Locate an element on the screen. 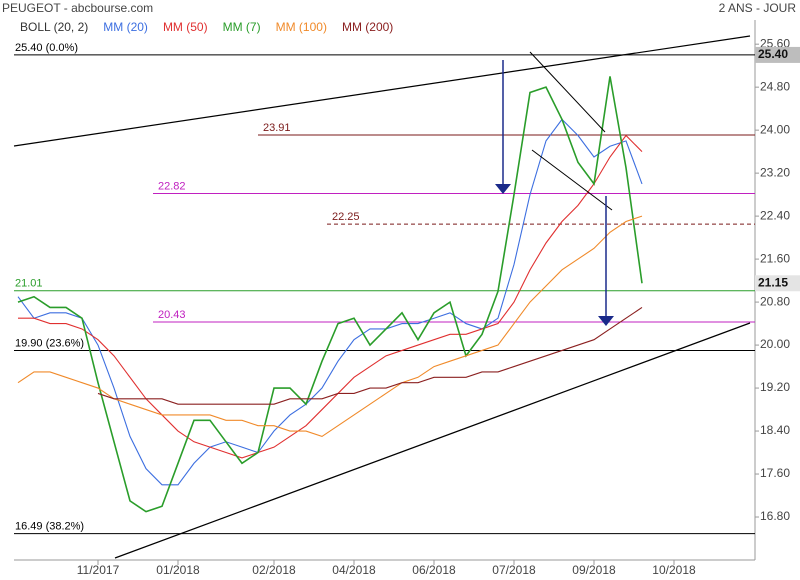 This screenshot has width=800, height=580. level-label: 22.25 is located at coordinates (346, 217).